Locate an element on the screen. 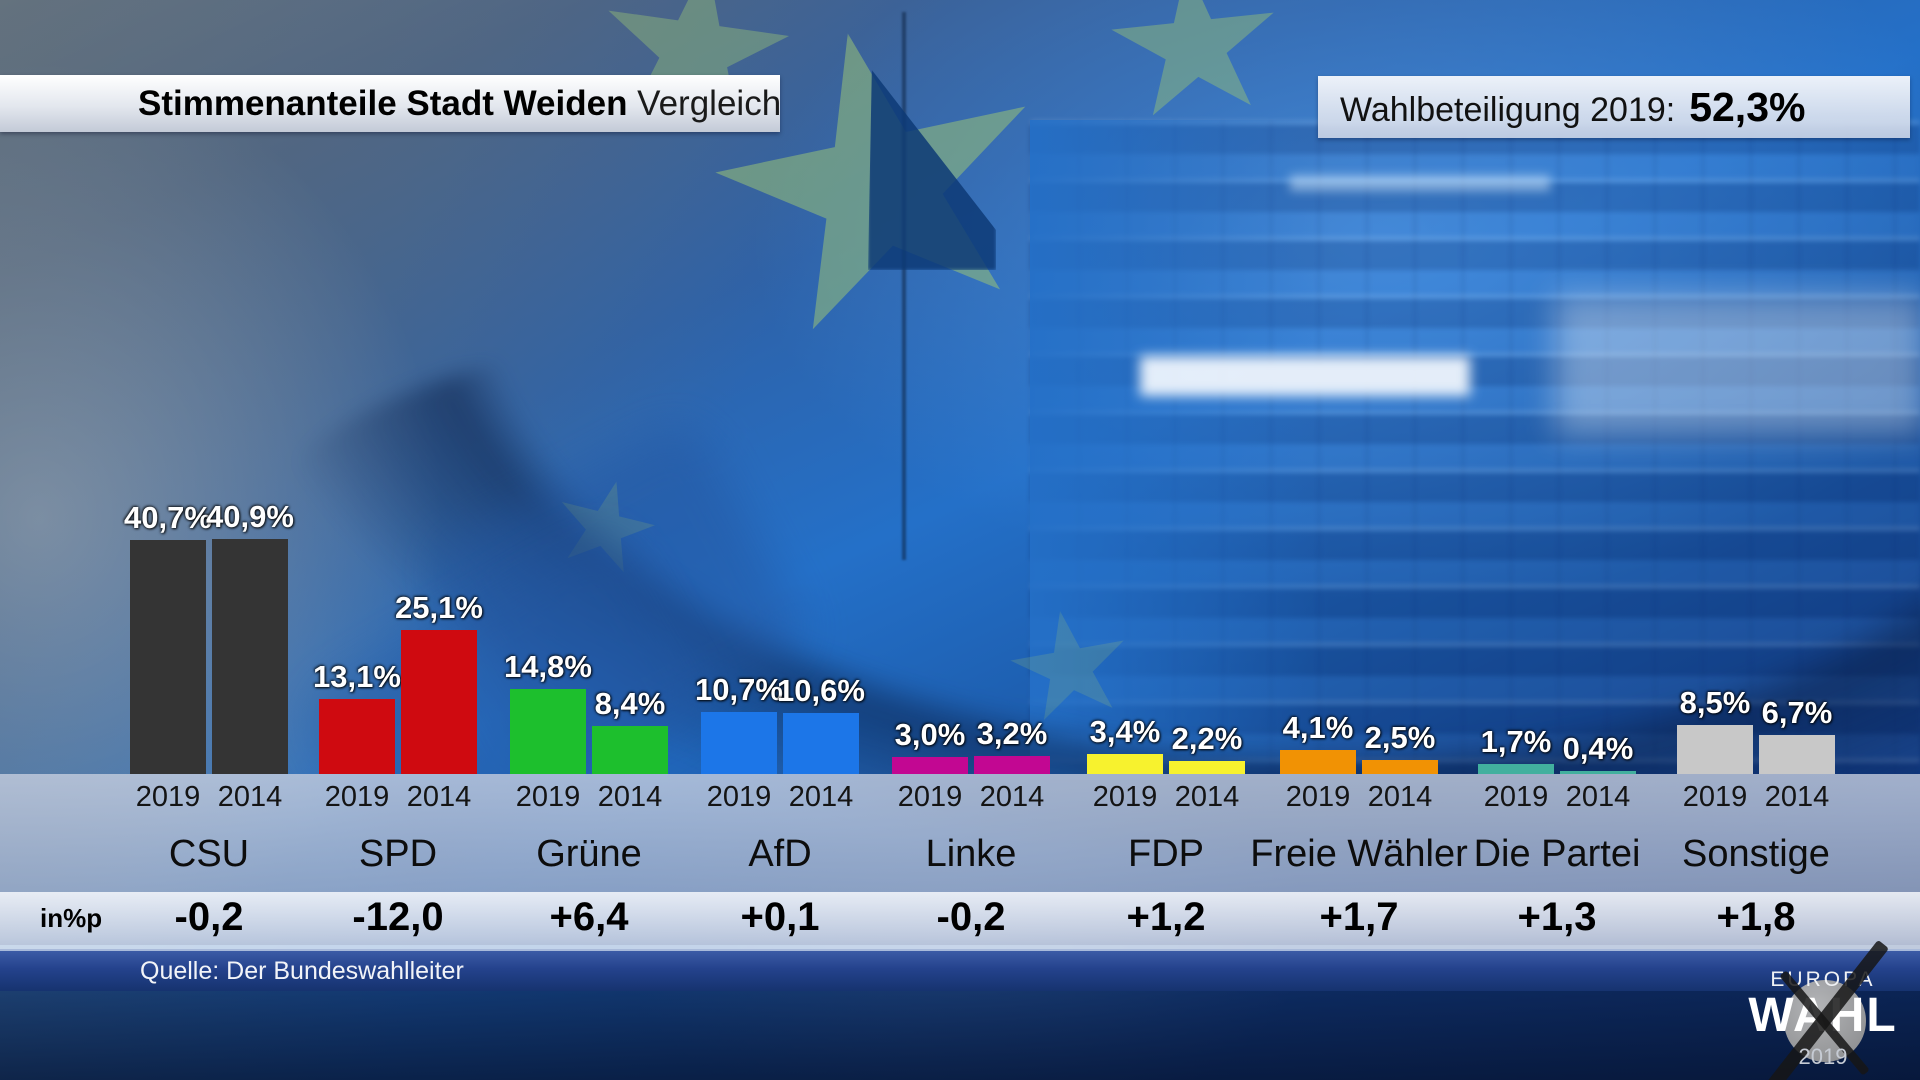 This screenshot has height=1080, width=1920. bar-value-2019-freie-w-hler: 4,1% is located at coordinates (1318, 727).